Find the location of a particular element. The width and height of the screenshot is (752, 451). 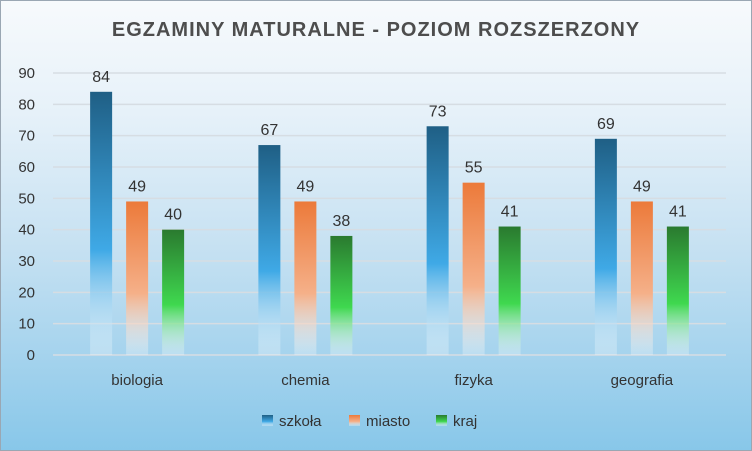

data-label: 38 is located at coordinates (341, 221).